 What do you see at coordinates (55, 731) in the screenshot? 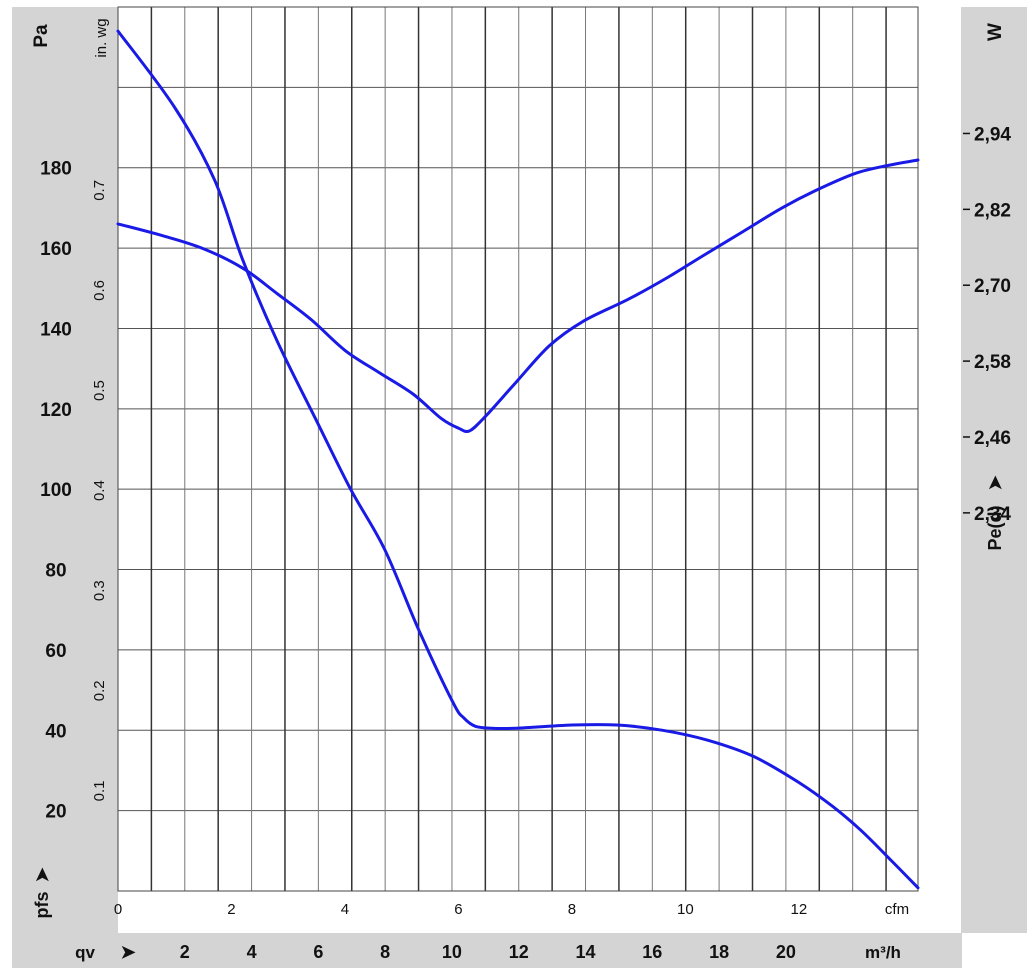
I see `pa-tick-label: 40` at bounding box center [55, 731].